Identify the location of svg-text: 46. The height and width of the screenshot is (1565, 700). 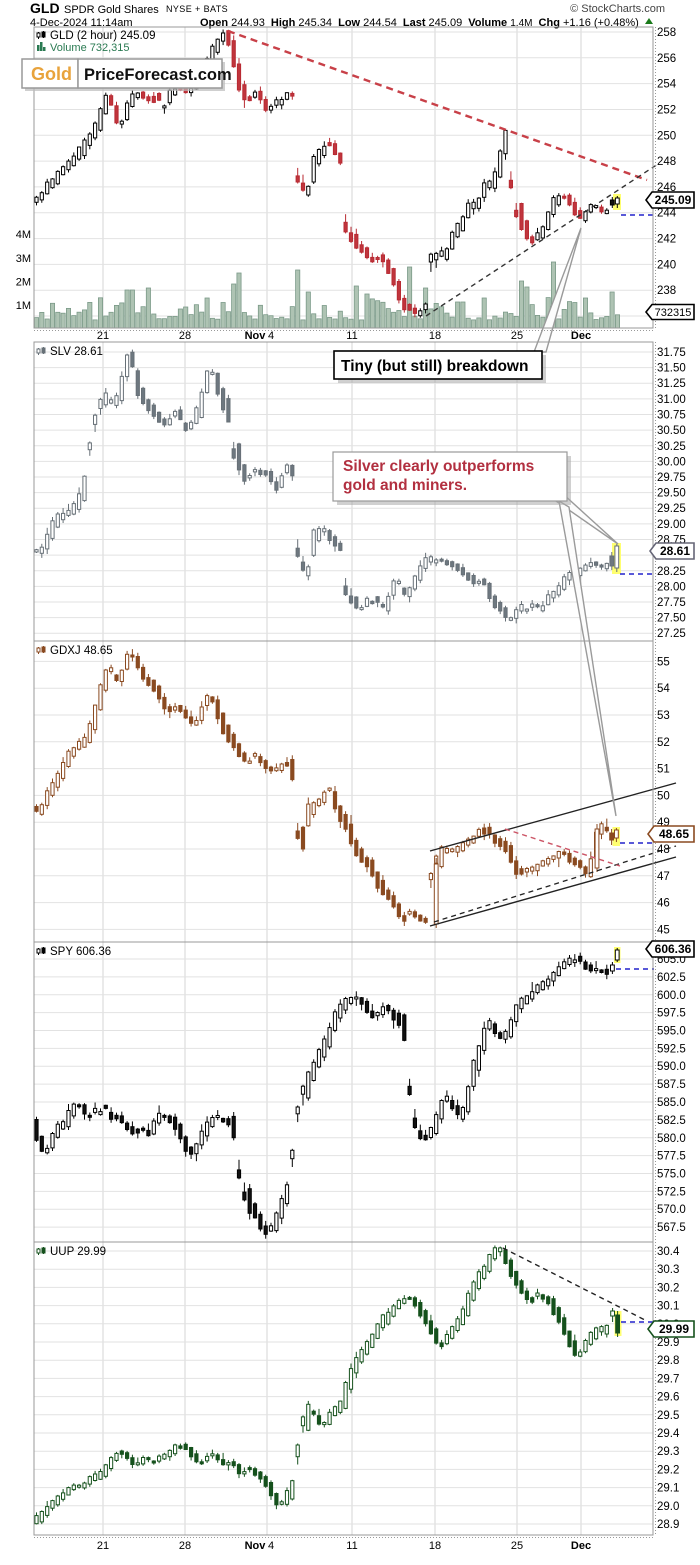
(663, 904).